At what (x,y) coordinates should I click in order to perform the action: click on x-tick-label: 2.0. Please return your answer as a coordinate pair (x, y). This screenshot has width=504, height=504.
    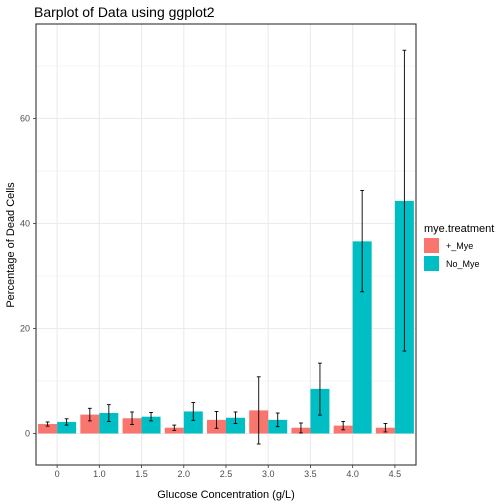
    Looking at the image, I should click on (184, 474).